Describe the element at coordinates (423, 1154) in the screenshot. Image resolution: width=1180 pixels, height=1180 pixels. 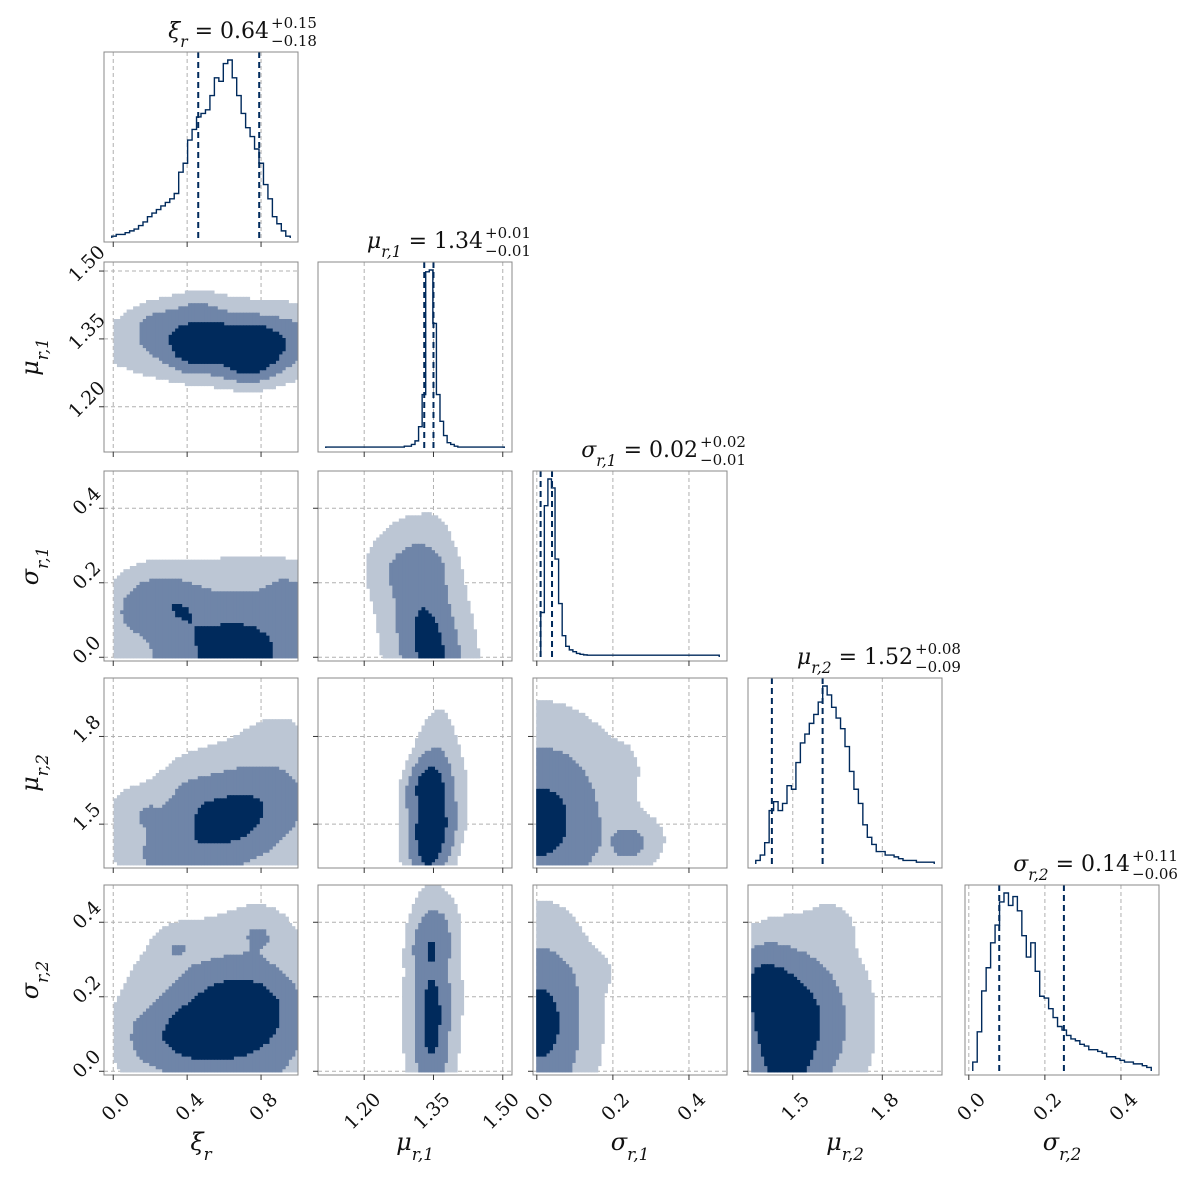
I see `x-axis-label-1-subscript: r,1` at that location.